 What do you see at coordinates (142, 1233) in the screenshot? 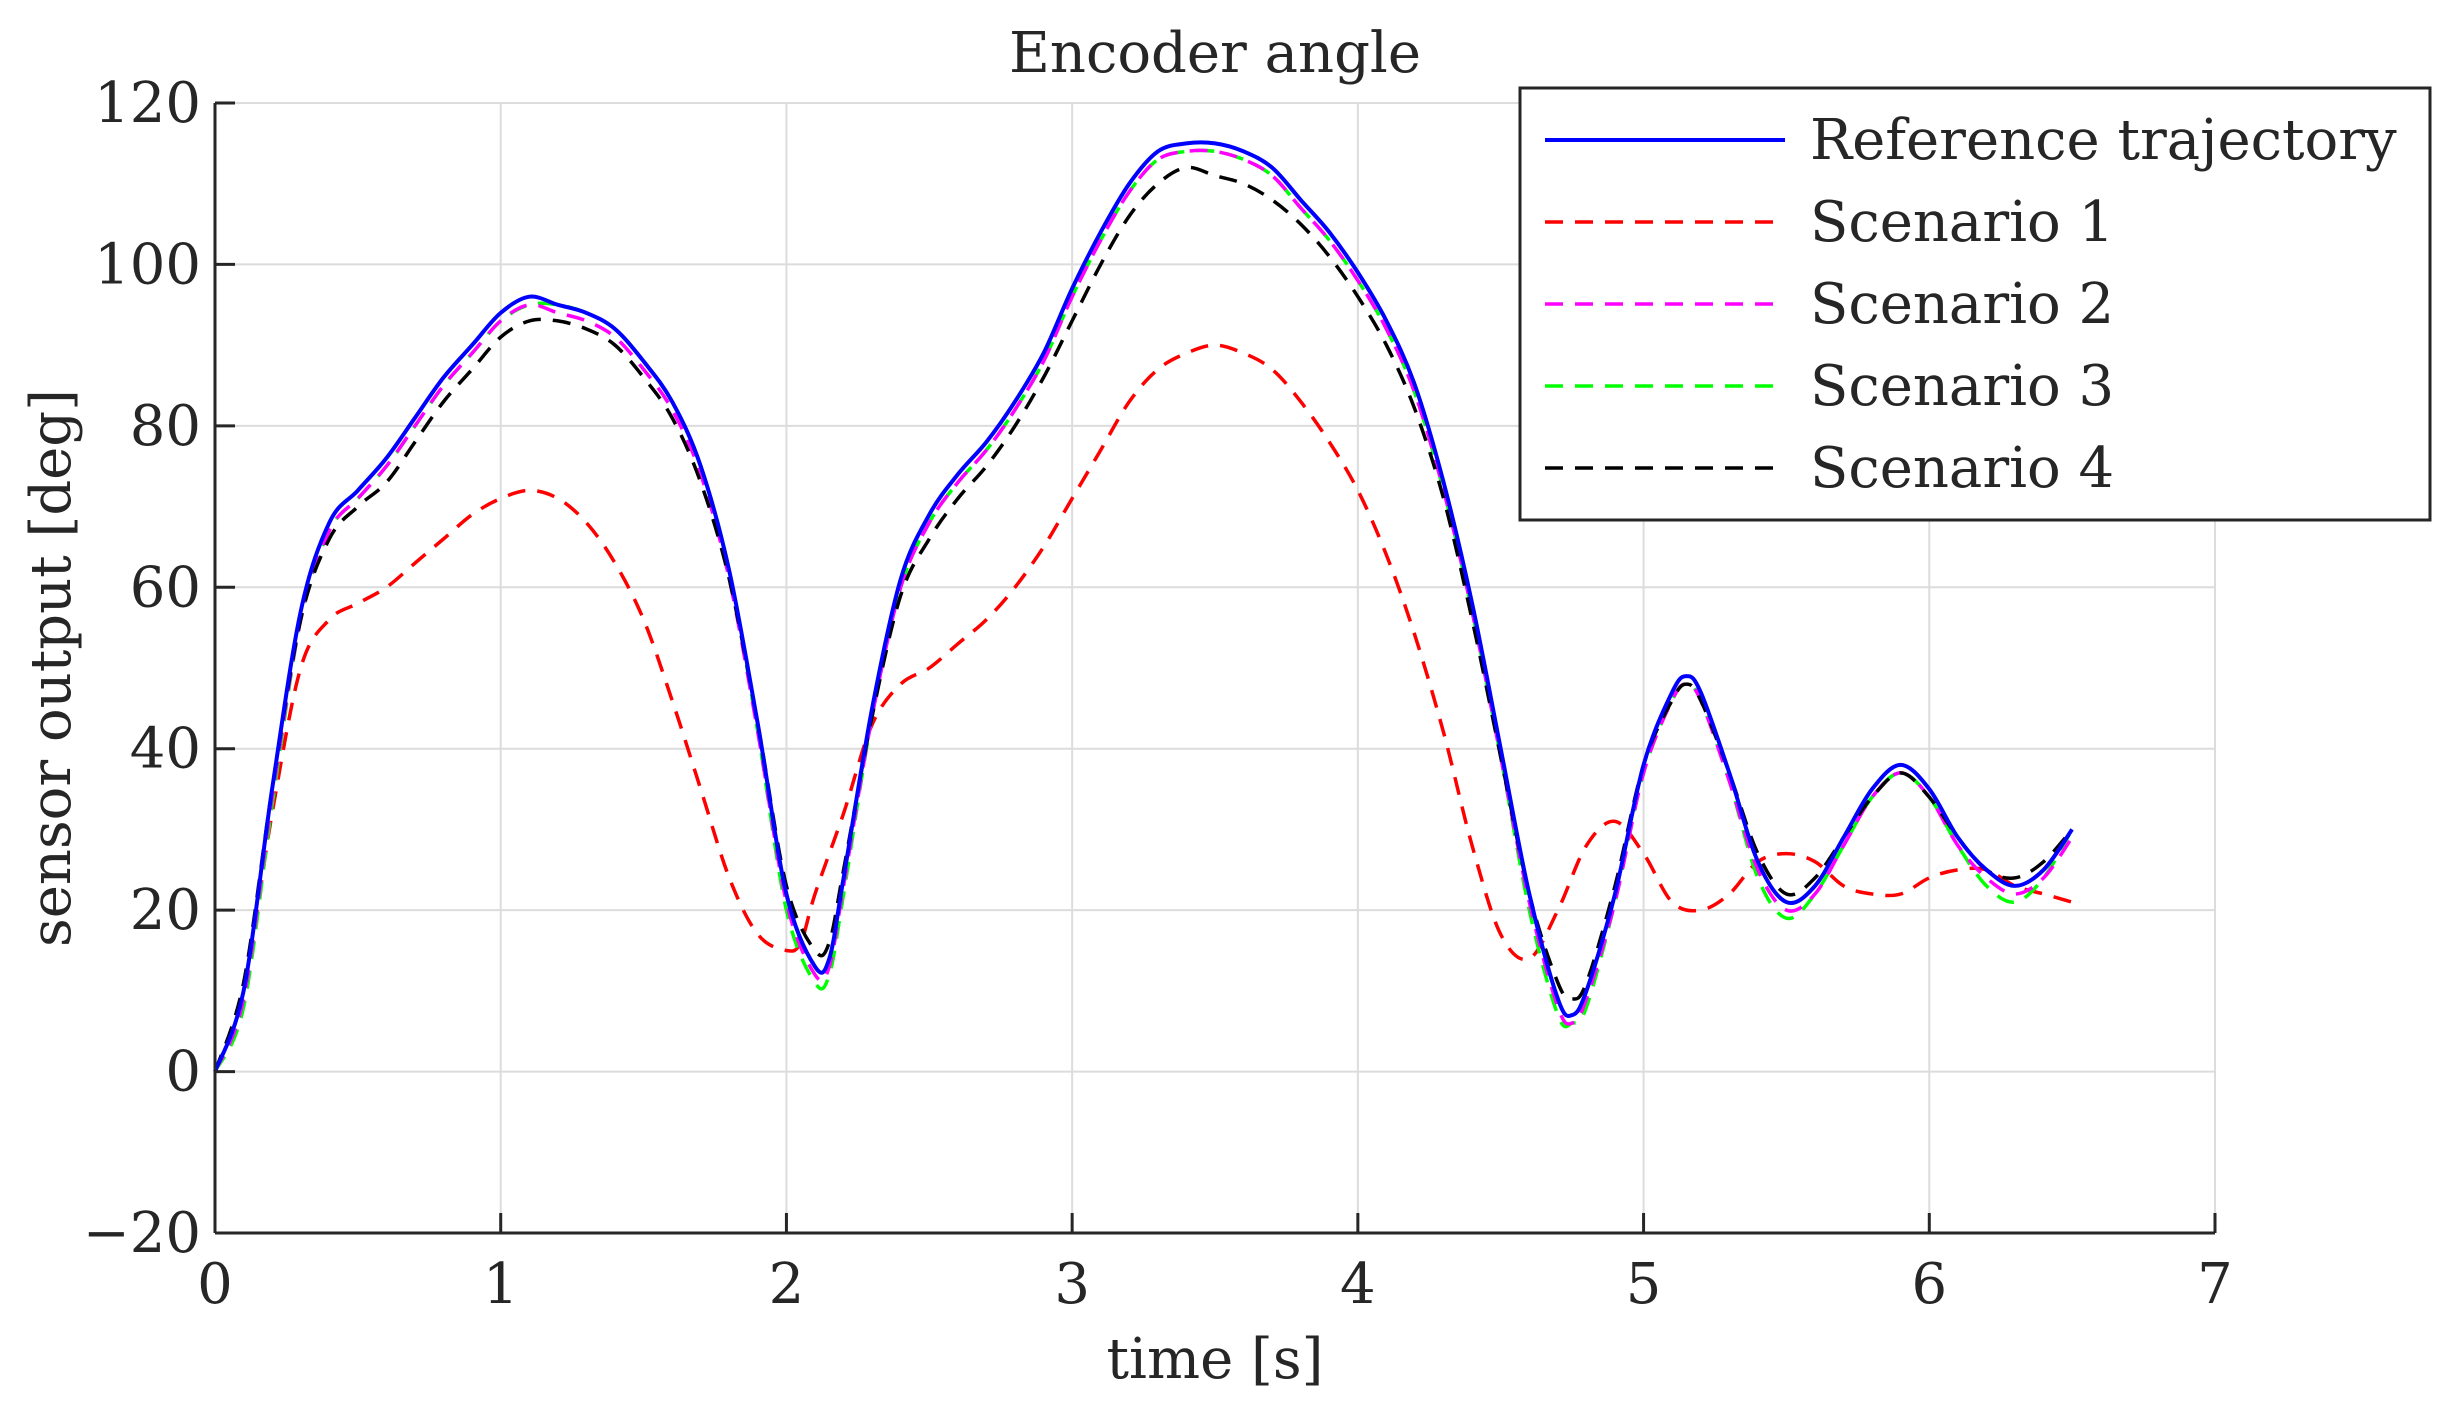
I see `y-tick-label: −20` at bounding box center [142, 1233].